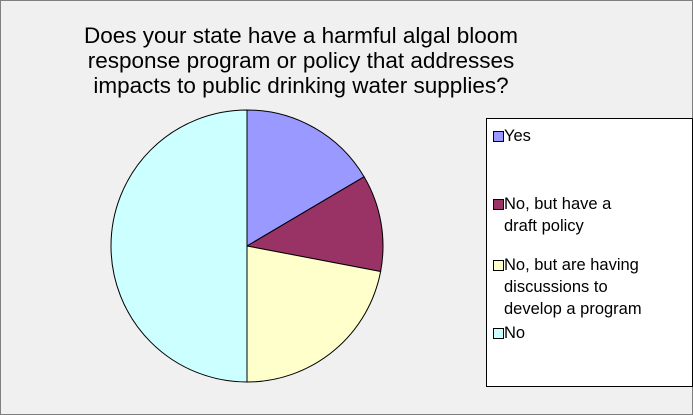 This screenshot has height=415, width=693. What do you see at coordinates (314, 314) in the screenshot?
I see `pie-slice-discussions` at bounding box center [314, 314].